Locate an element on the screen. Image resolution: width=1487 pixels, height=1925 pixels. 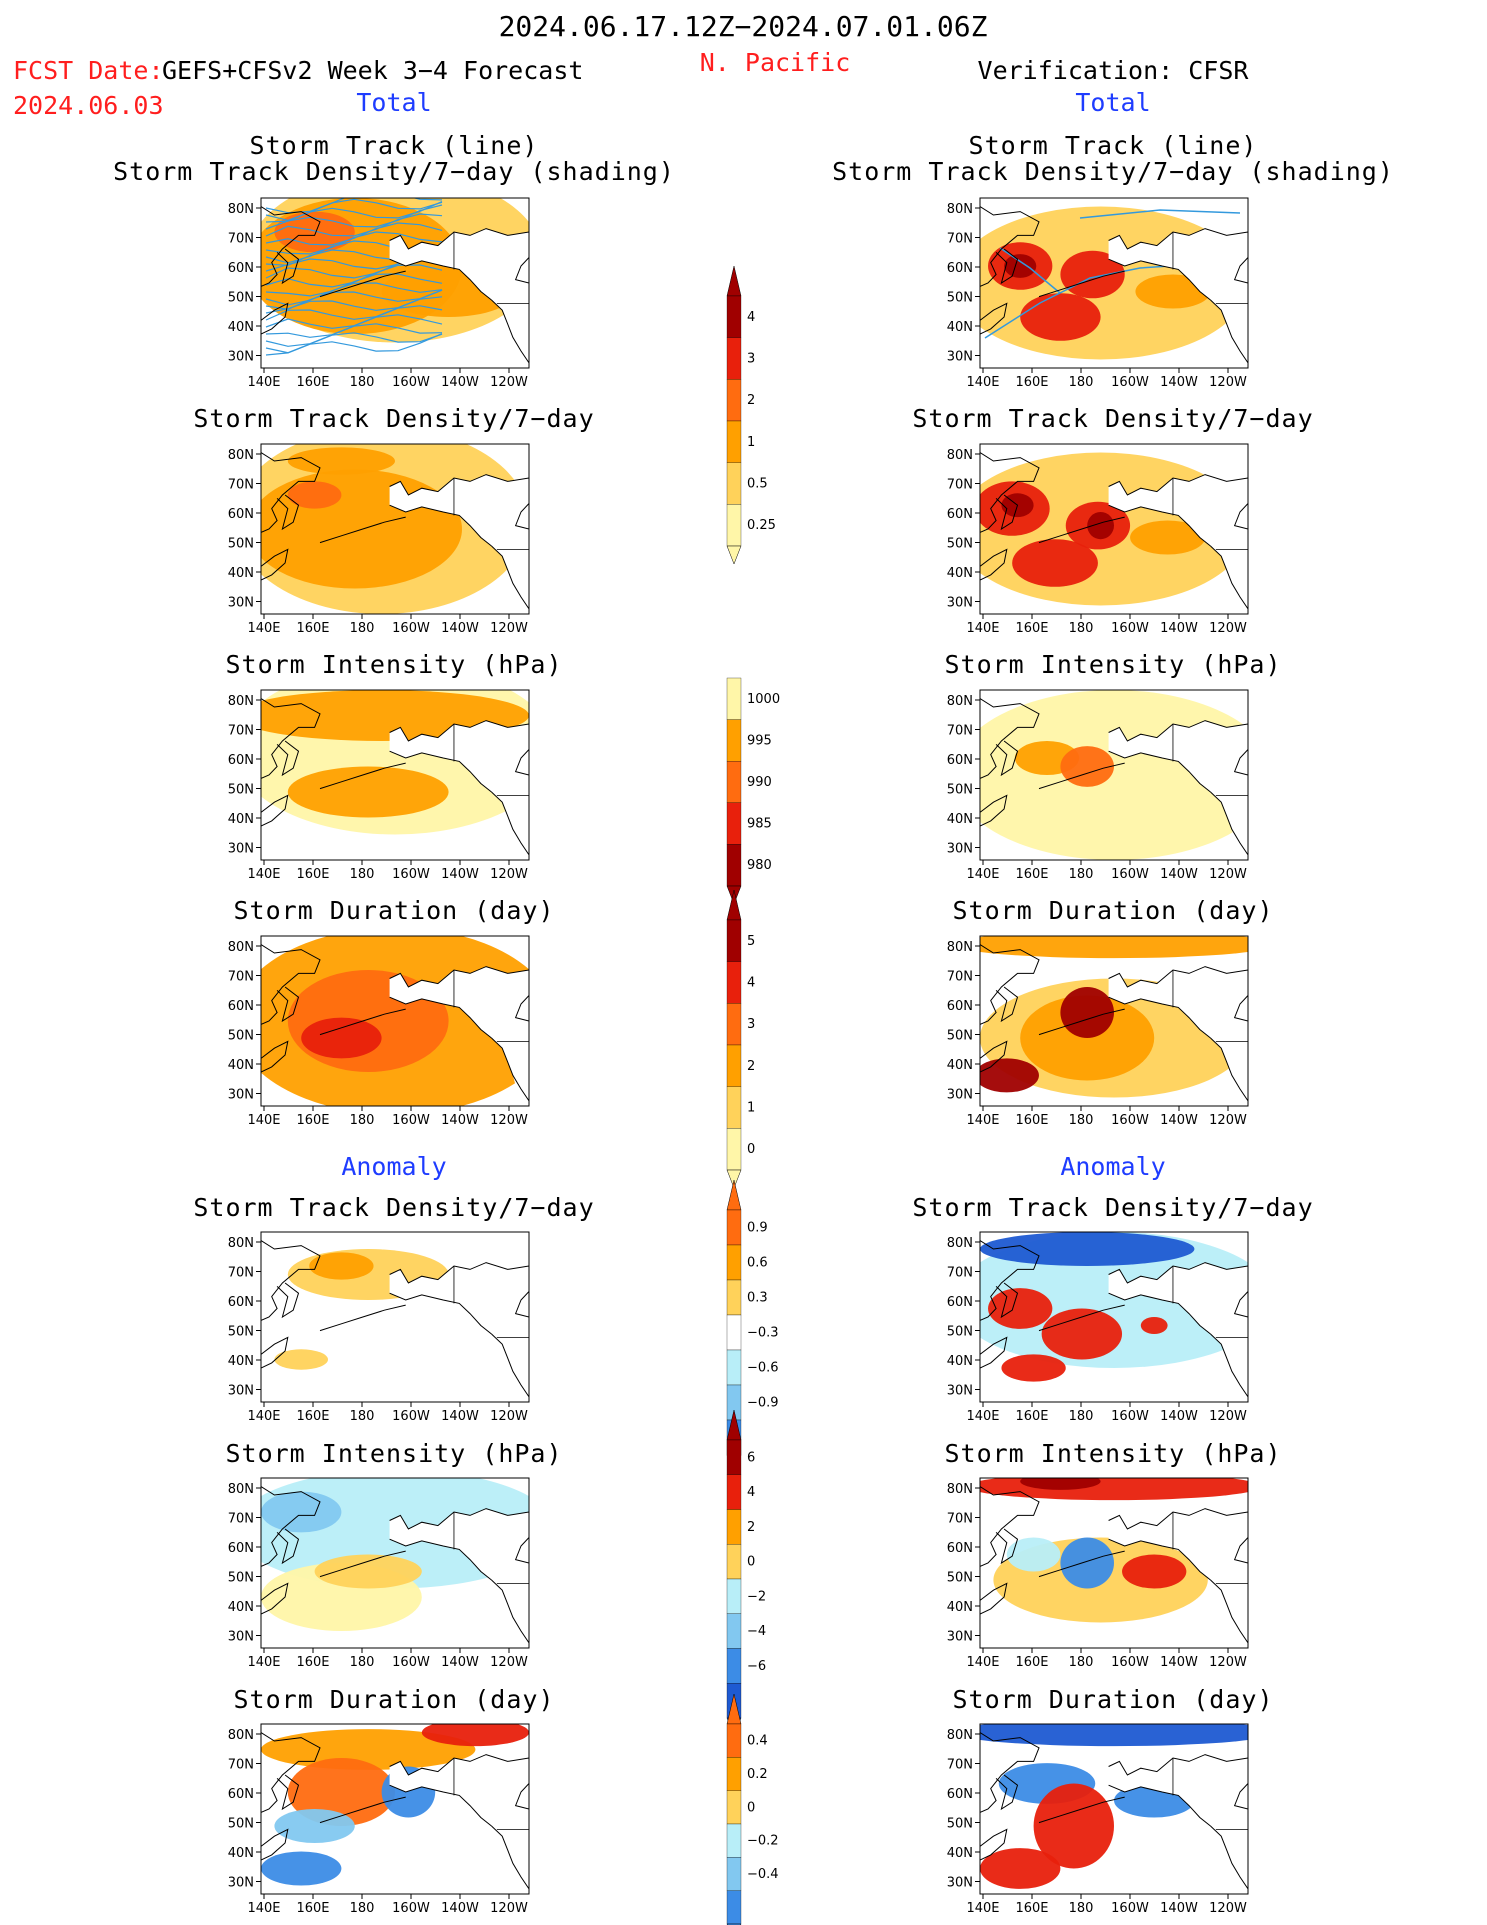
colorbar-label: 0.9 is located at coordinates (757, 1228).